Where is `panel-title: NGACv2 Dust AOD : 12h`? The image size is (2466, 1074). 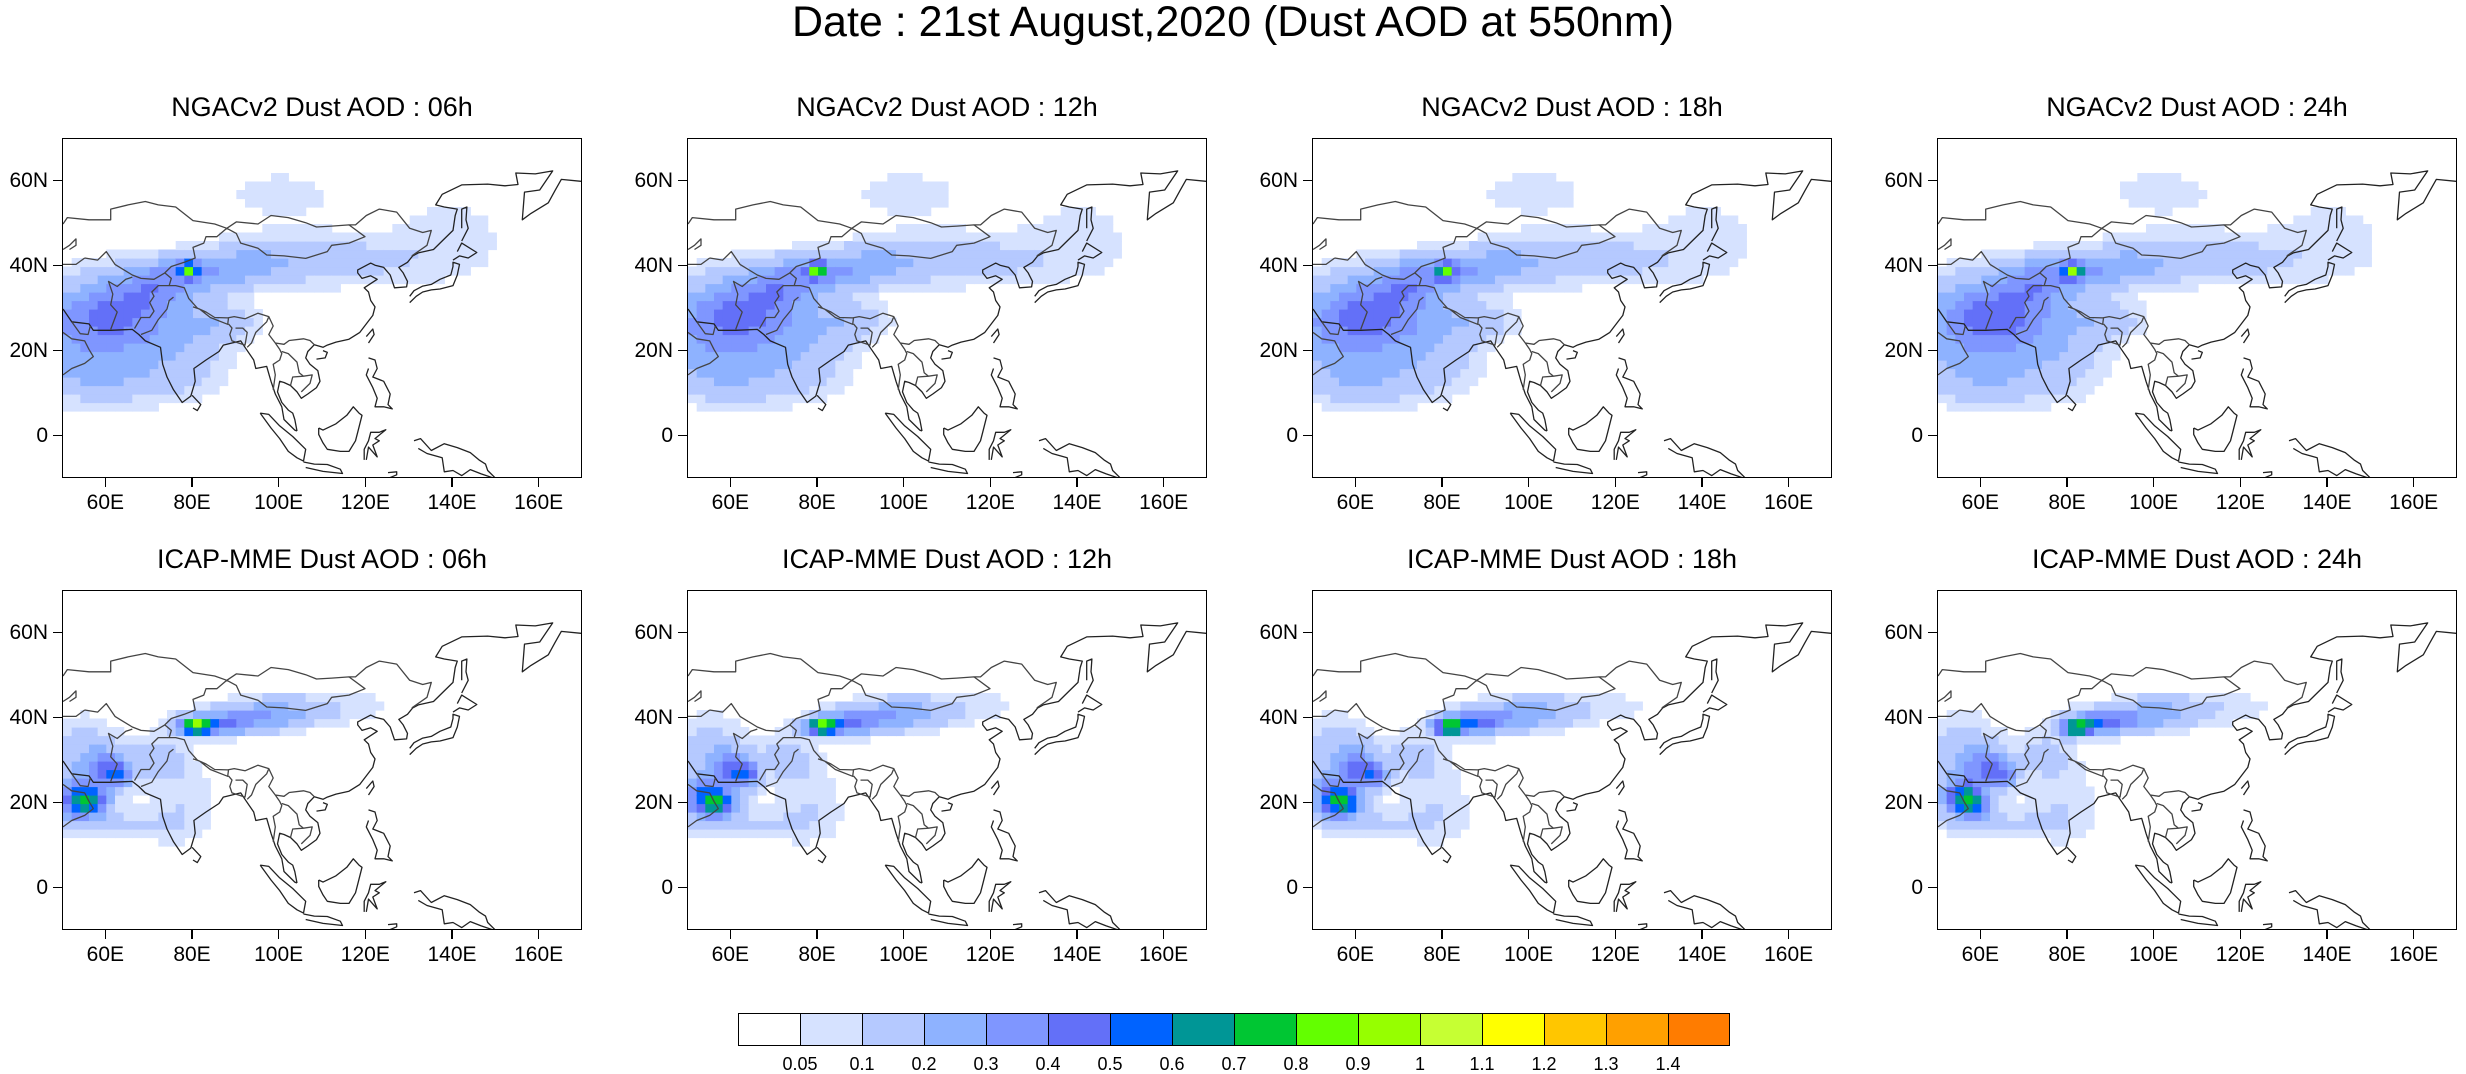 panel-title: NGACv2 Dust AOD : 12h is located at coordinates (947, 107).